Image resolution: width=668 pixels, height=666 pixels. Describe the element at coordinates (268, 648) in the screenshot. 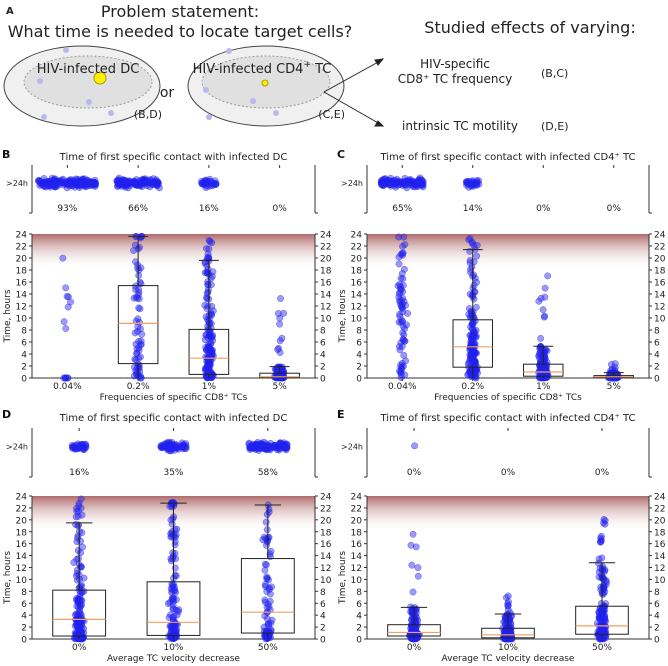

I see `x-tick-label: 50%` at that location.